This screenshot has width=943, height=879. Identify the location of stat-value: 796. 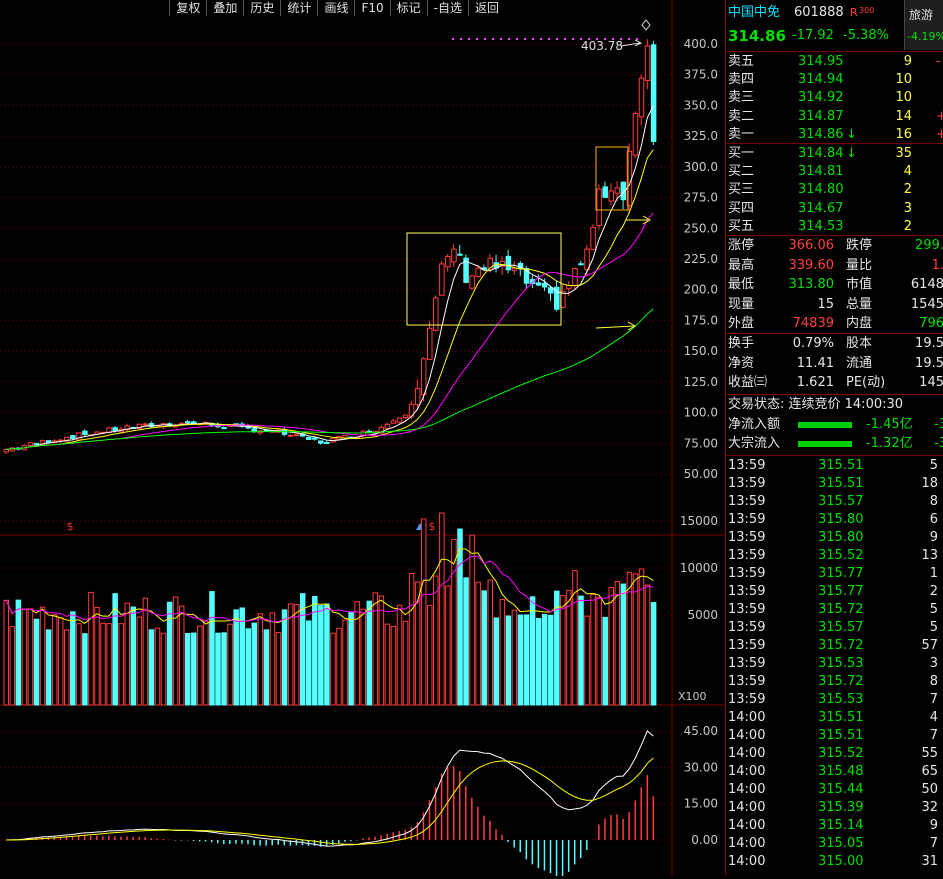
(931, 323).